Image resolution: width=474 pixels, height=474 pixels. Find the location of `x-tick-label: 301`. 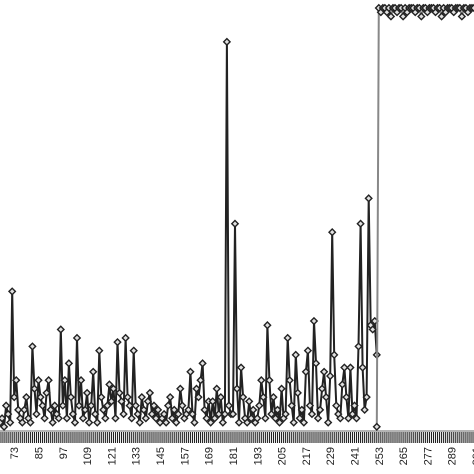

x-tick-label: 301 is located at coordinates (472, 456).